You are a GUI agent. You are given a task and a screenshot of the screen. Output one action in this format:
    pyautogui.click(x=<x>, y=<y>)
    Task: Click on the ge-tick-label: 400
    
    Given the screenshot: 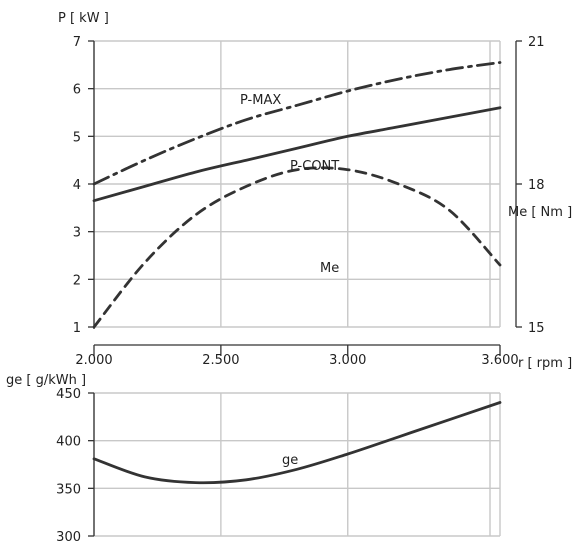 What is the action you would take?
    pyautogui.click(x=68, y=442)
    